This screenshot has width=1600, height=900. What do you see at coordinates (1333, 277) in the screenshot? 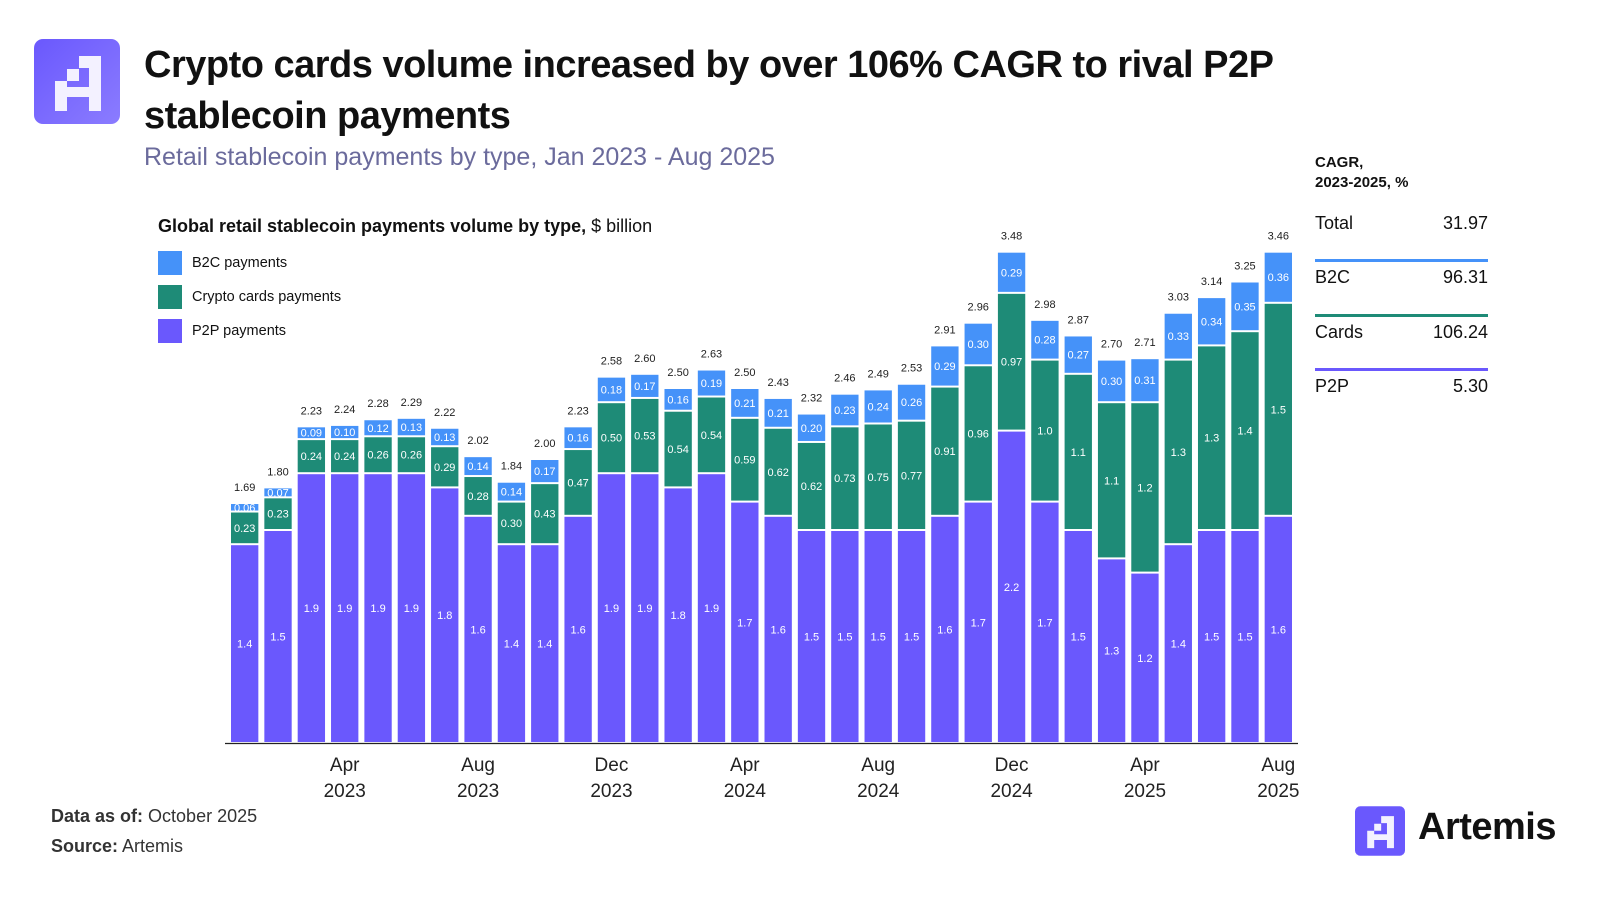
I see `cagr-label: B2C` at bounding box center [1333, 277].